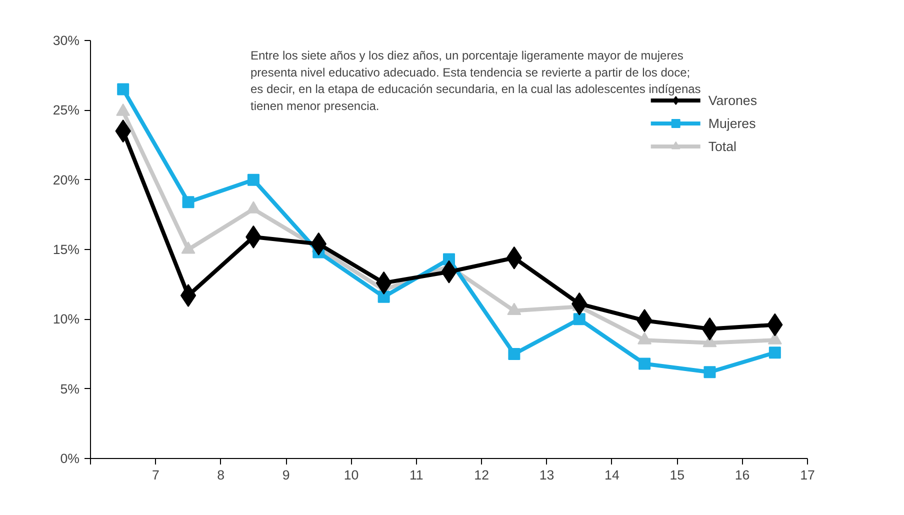 The image size is (904, 515). What do you see at coordinates (742, 475) in the screenshot?
I see `x-tick-label: 16` at bounding box center [742, 475].